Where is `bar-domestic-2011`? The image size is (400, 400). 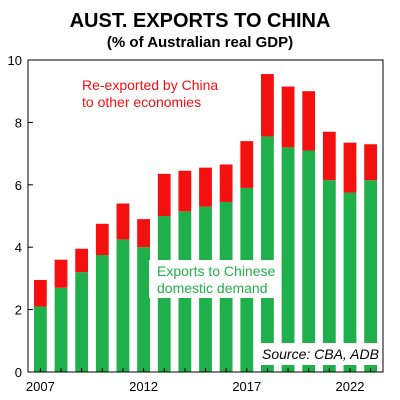 bar-domestic-2011 is located at coordinates (123, 305).